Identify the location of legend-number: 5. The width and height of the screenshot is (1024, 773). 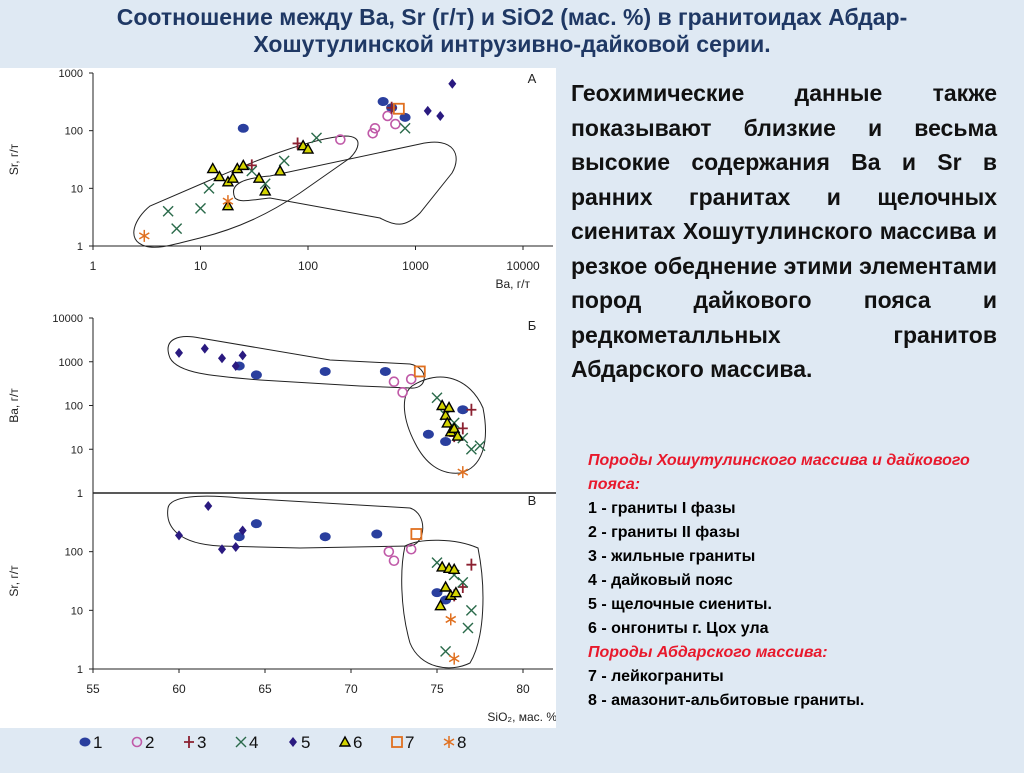
(305, 742).